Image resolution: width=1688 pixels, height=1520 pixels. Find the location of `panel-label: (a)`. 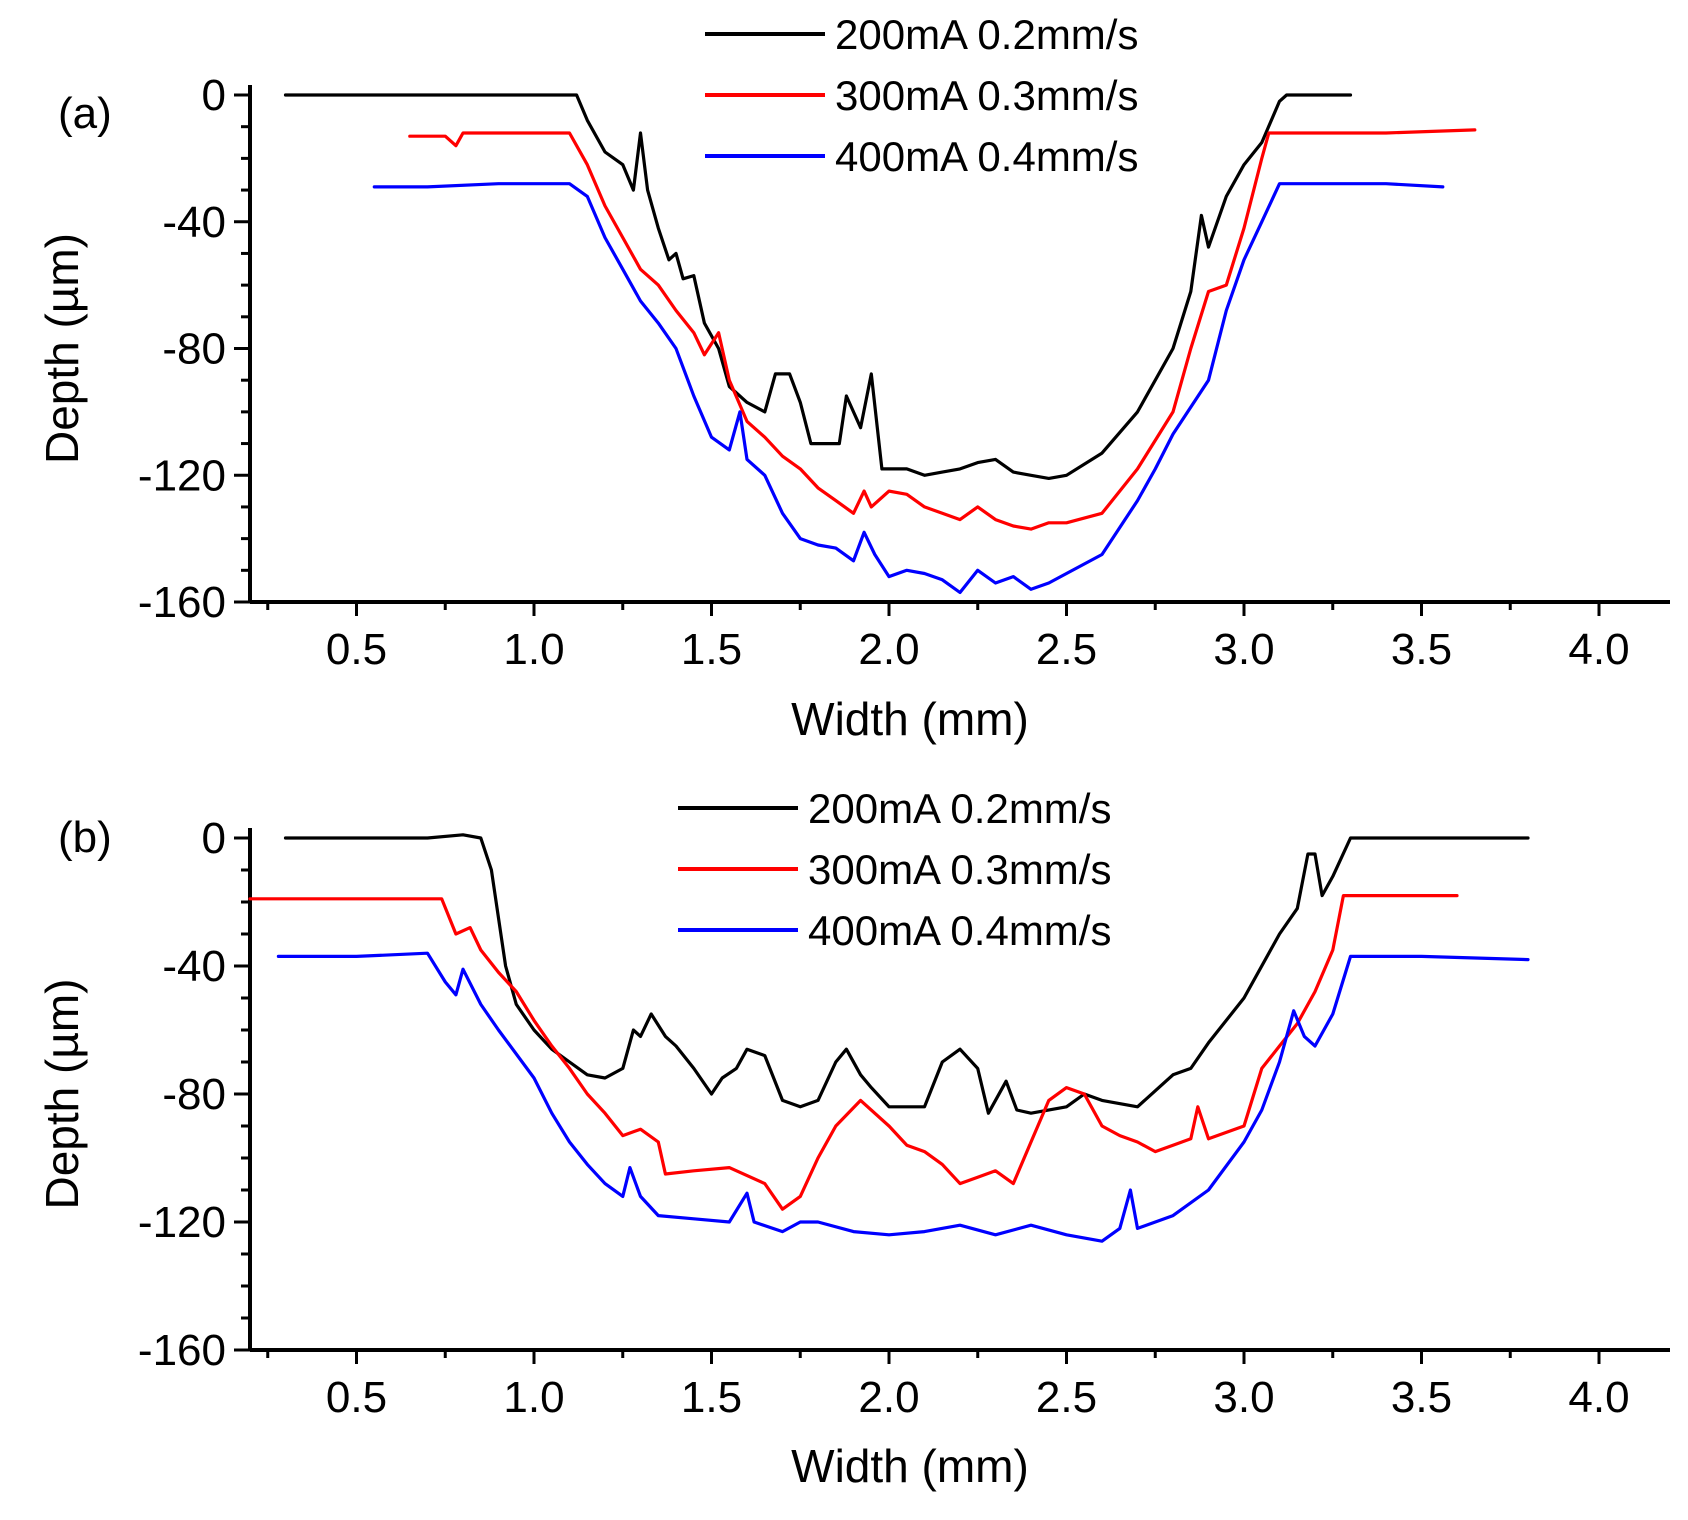

panel-label: (a) is located at coordinates (85, 113).